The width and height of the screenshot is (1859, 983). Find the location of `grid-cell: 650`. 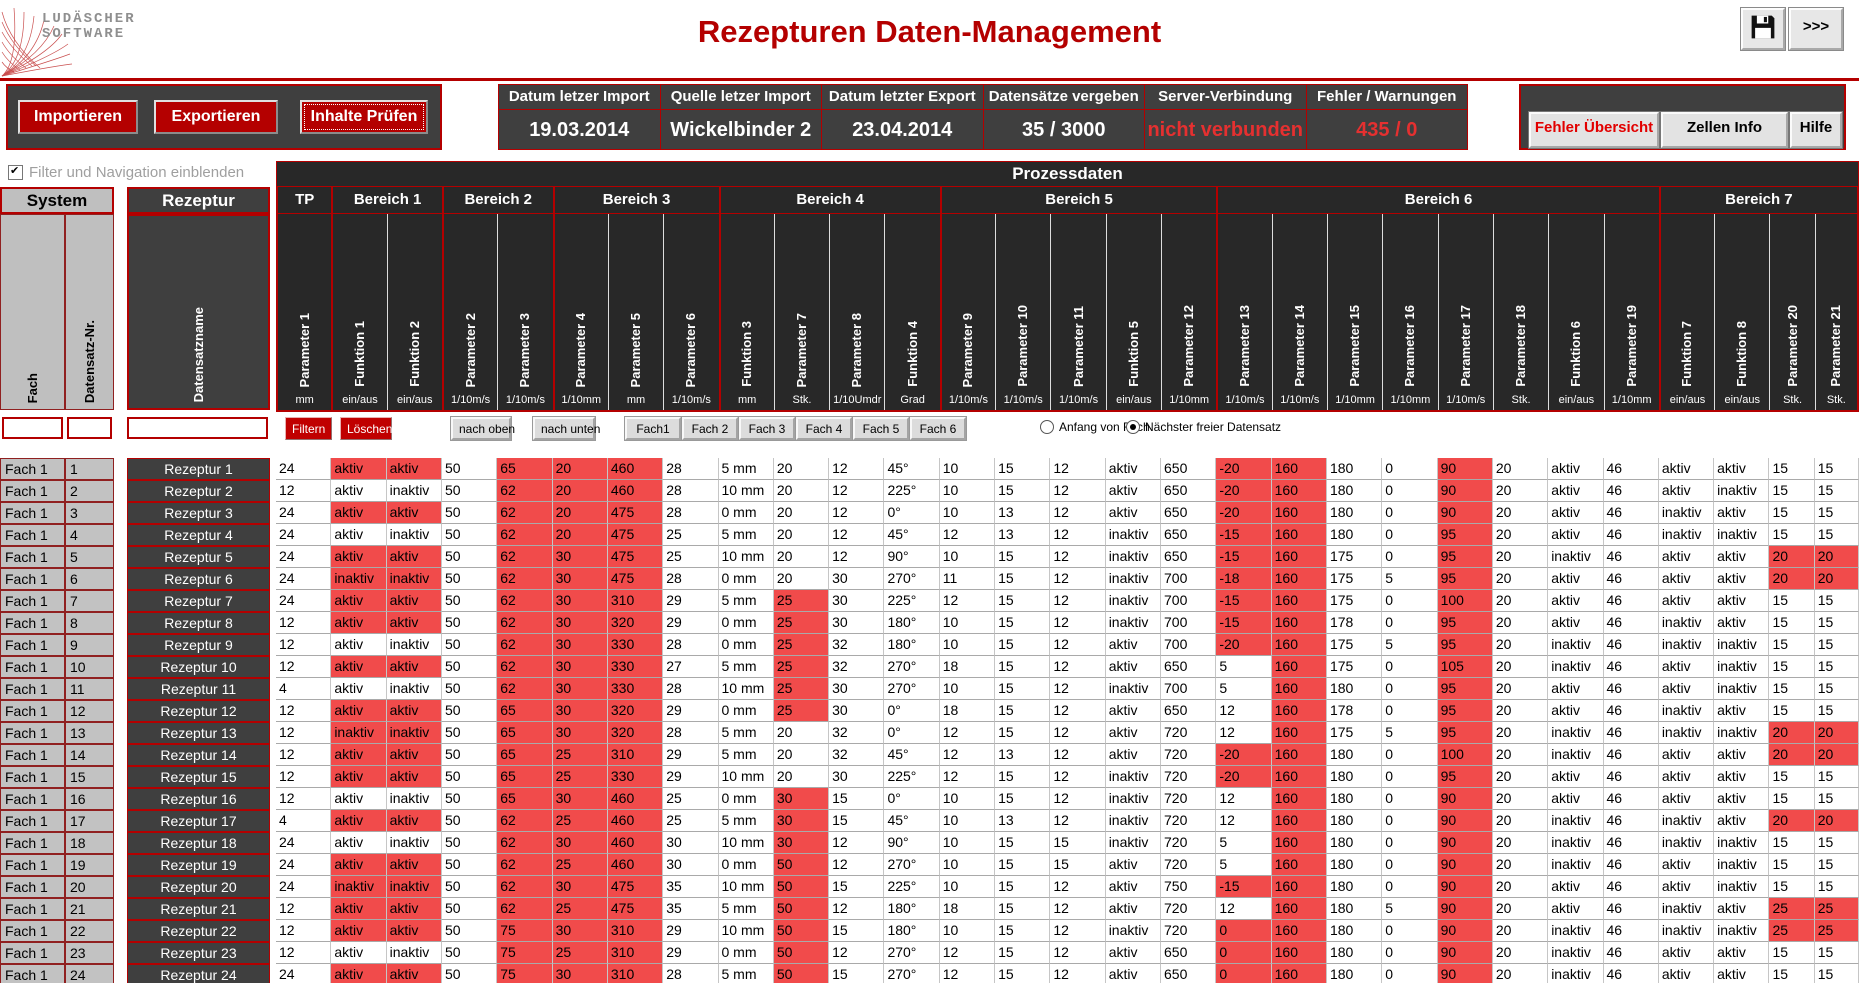

grid-cell: 650 is located at coordinates (1189, 953).